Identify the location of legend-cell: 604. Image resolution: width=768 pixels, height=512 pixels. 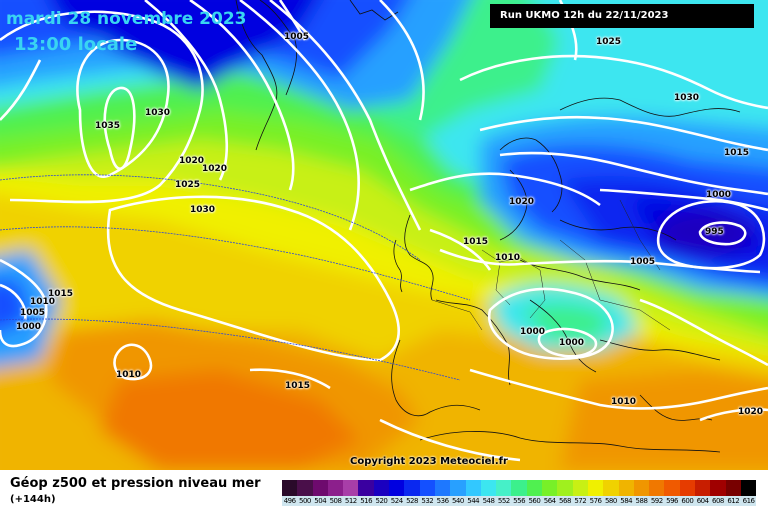
(703, 493).